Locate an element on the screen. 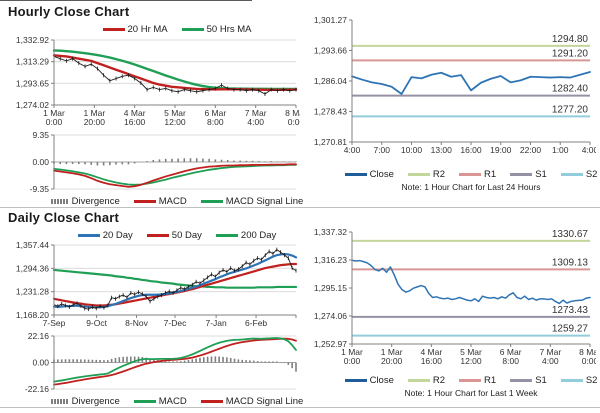 This screenshot has height=413, width=600. svg-text: 8:00 is located at coordinates (215, 122).